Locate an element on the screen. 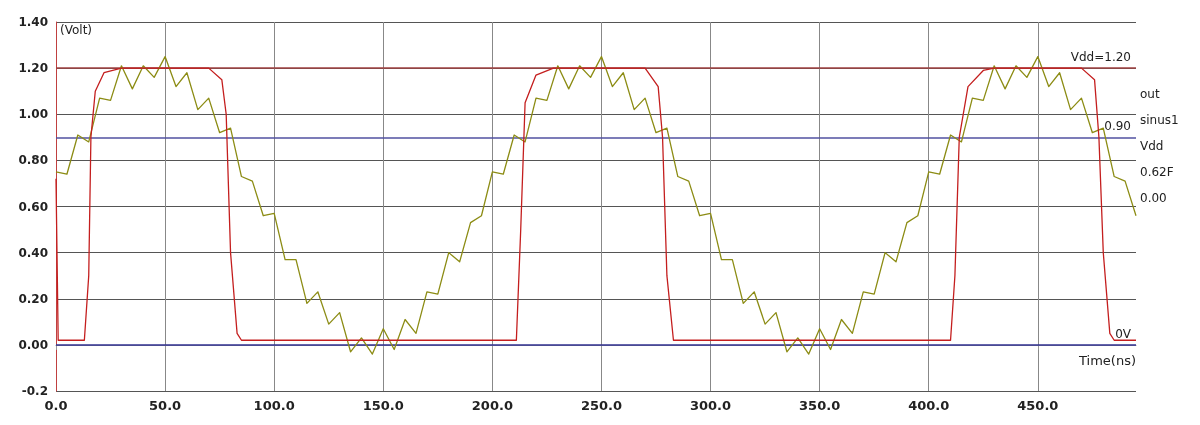  ref-line-label: Vdd=1.20 is located at coordinates (1100, 57).